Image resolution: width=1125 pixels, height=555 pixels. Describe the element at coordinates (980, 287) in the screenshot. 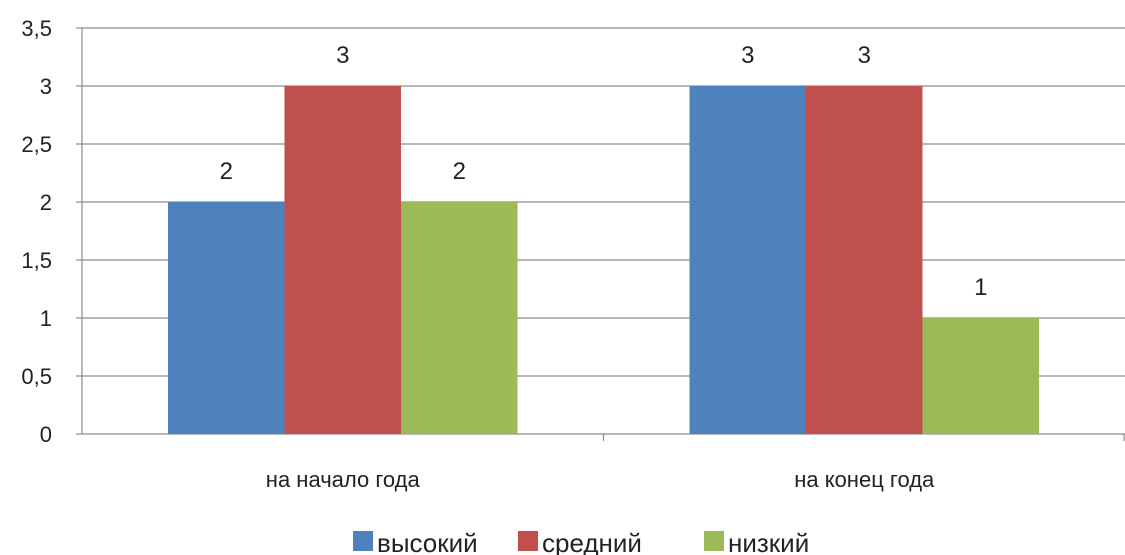

I see `data-label: 1` at that location.